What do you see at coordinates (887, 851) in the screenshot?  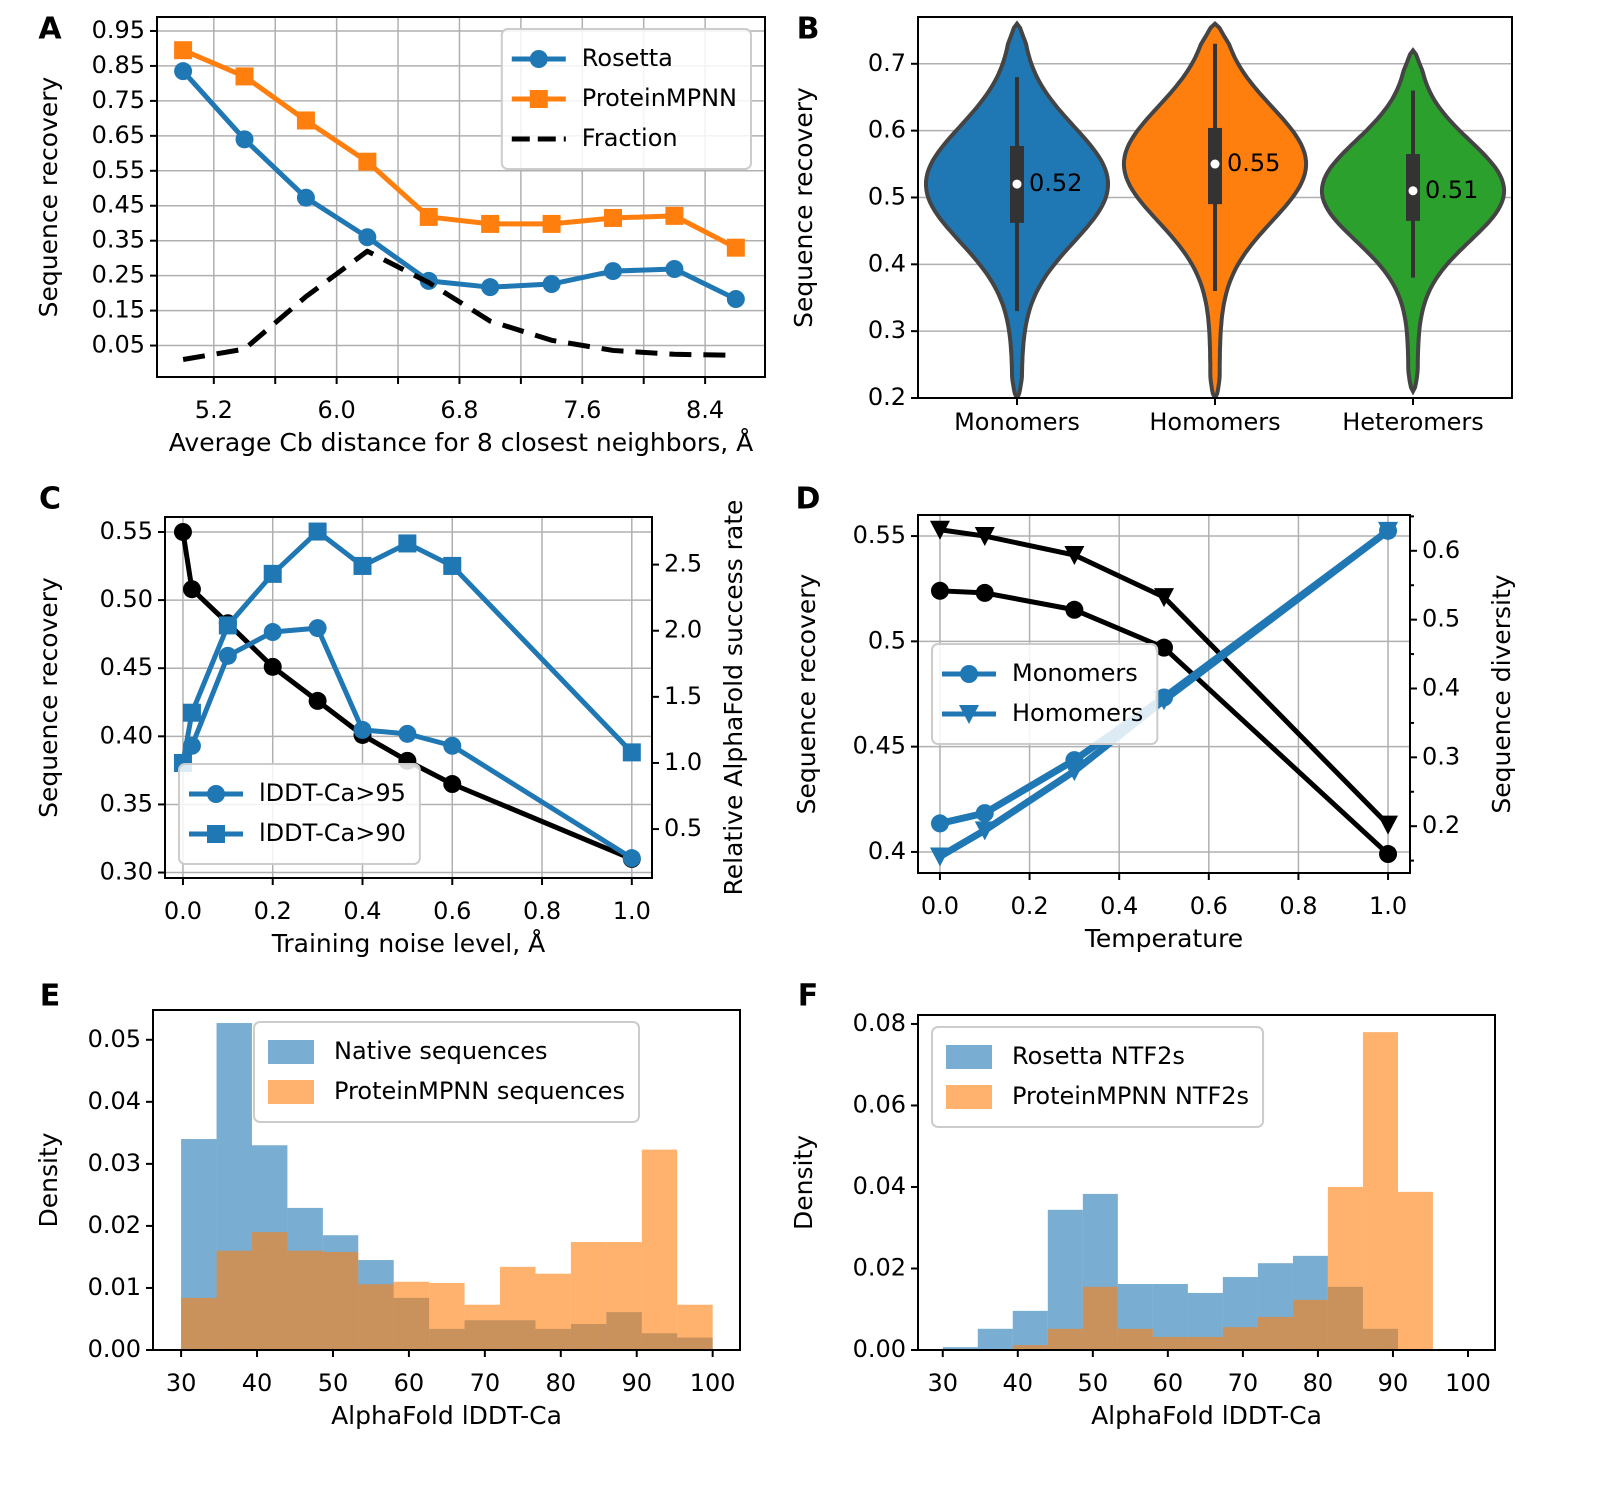 I see `y-tick-label: 0.4` at bounding box center [887, 851].